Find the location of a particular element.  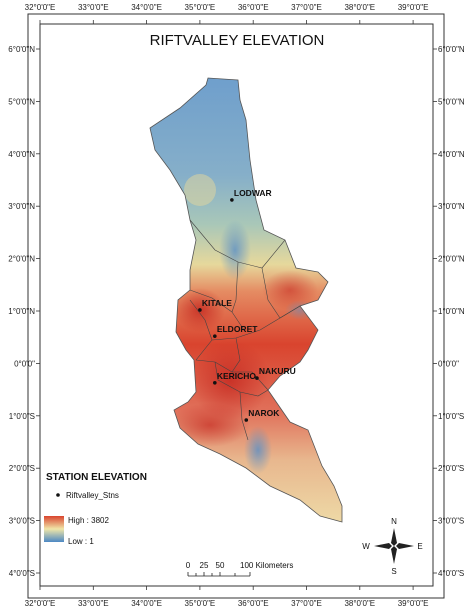

station-marker-lodwar is located at coordinates (232, 200).